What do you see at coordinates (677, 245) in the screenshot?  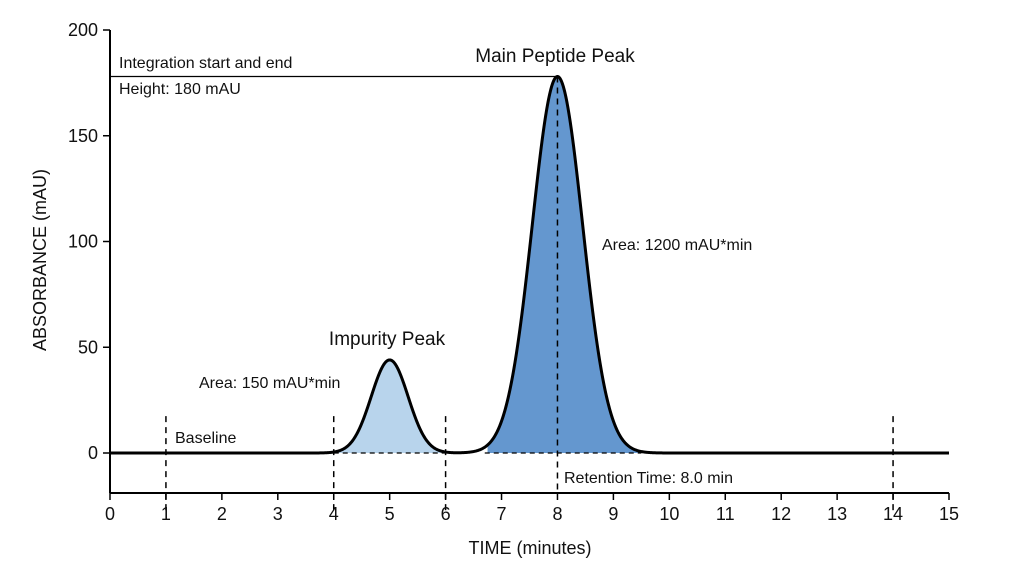 I see `main-area-label: Area: 1200 mAU*min` at bounding box center [677, 245].